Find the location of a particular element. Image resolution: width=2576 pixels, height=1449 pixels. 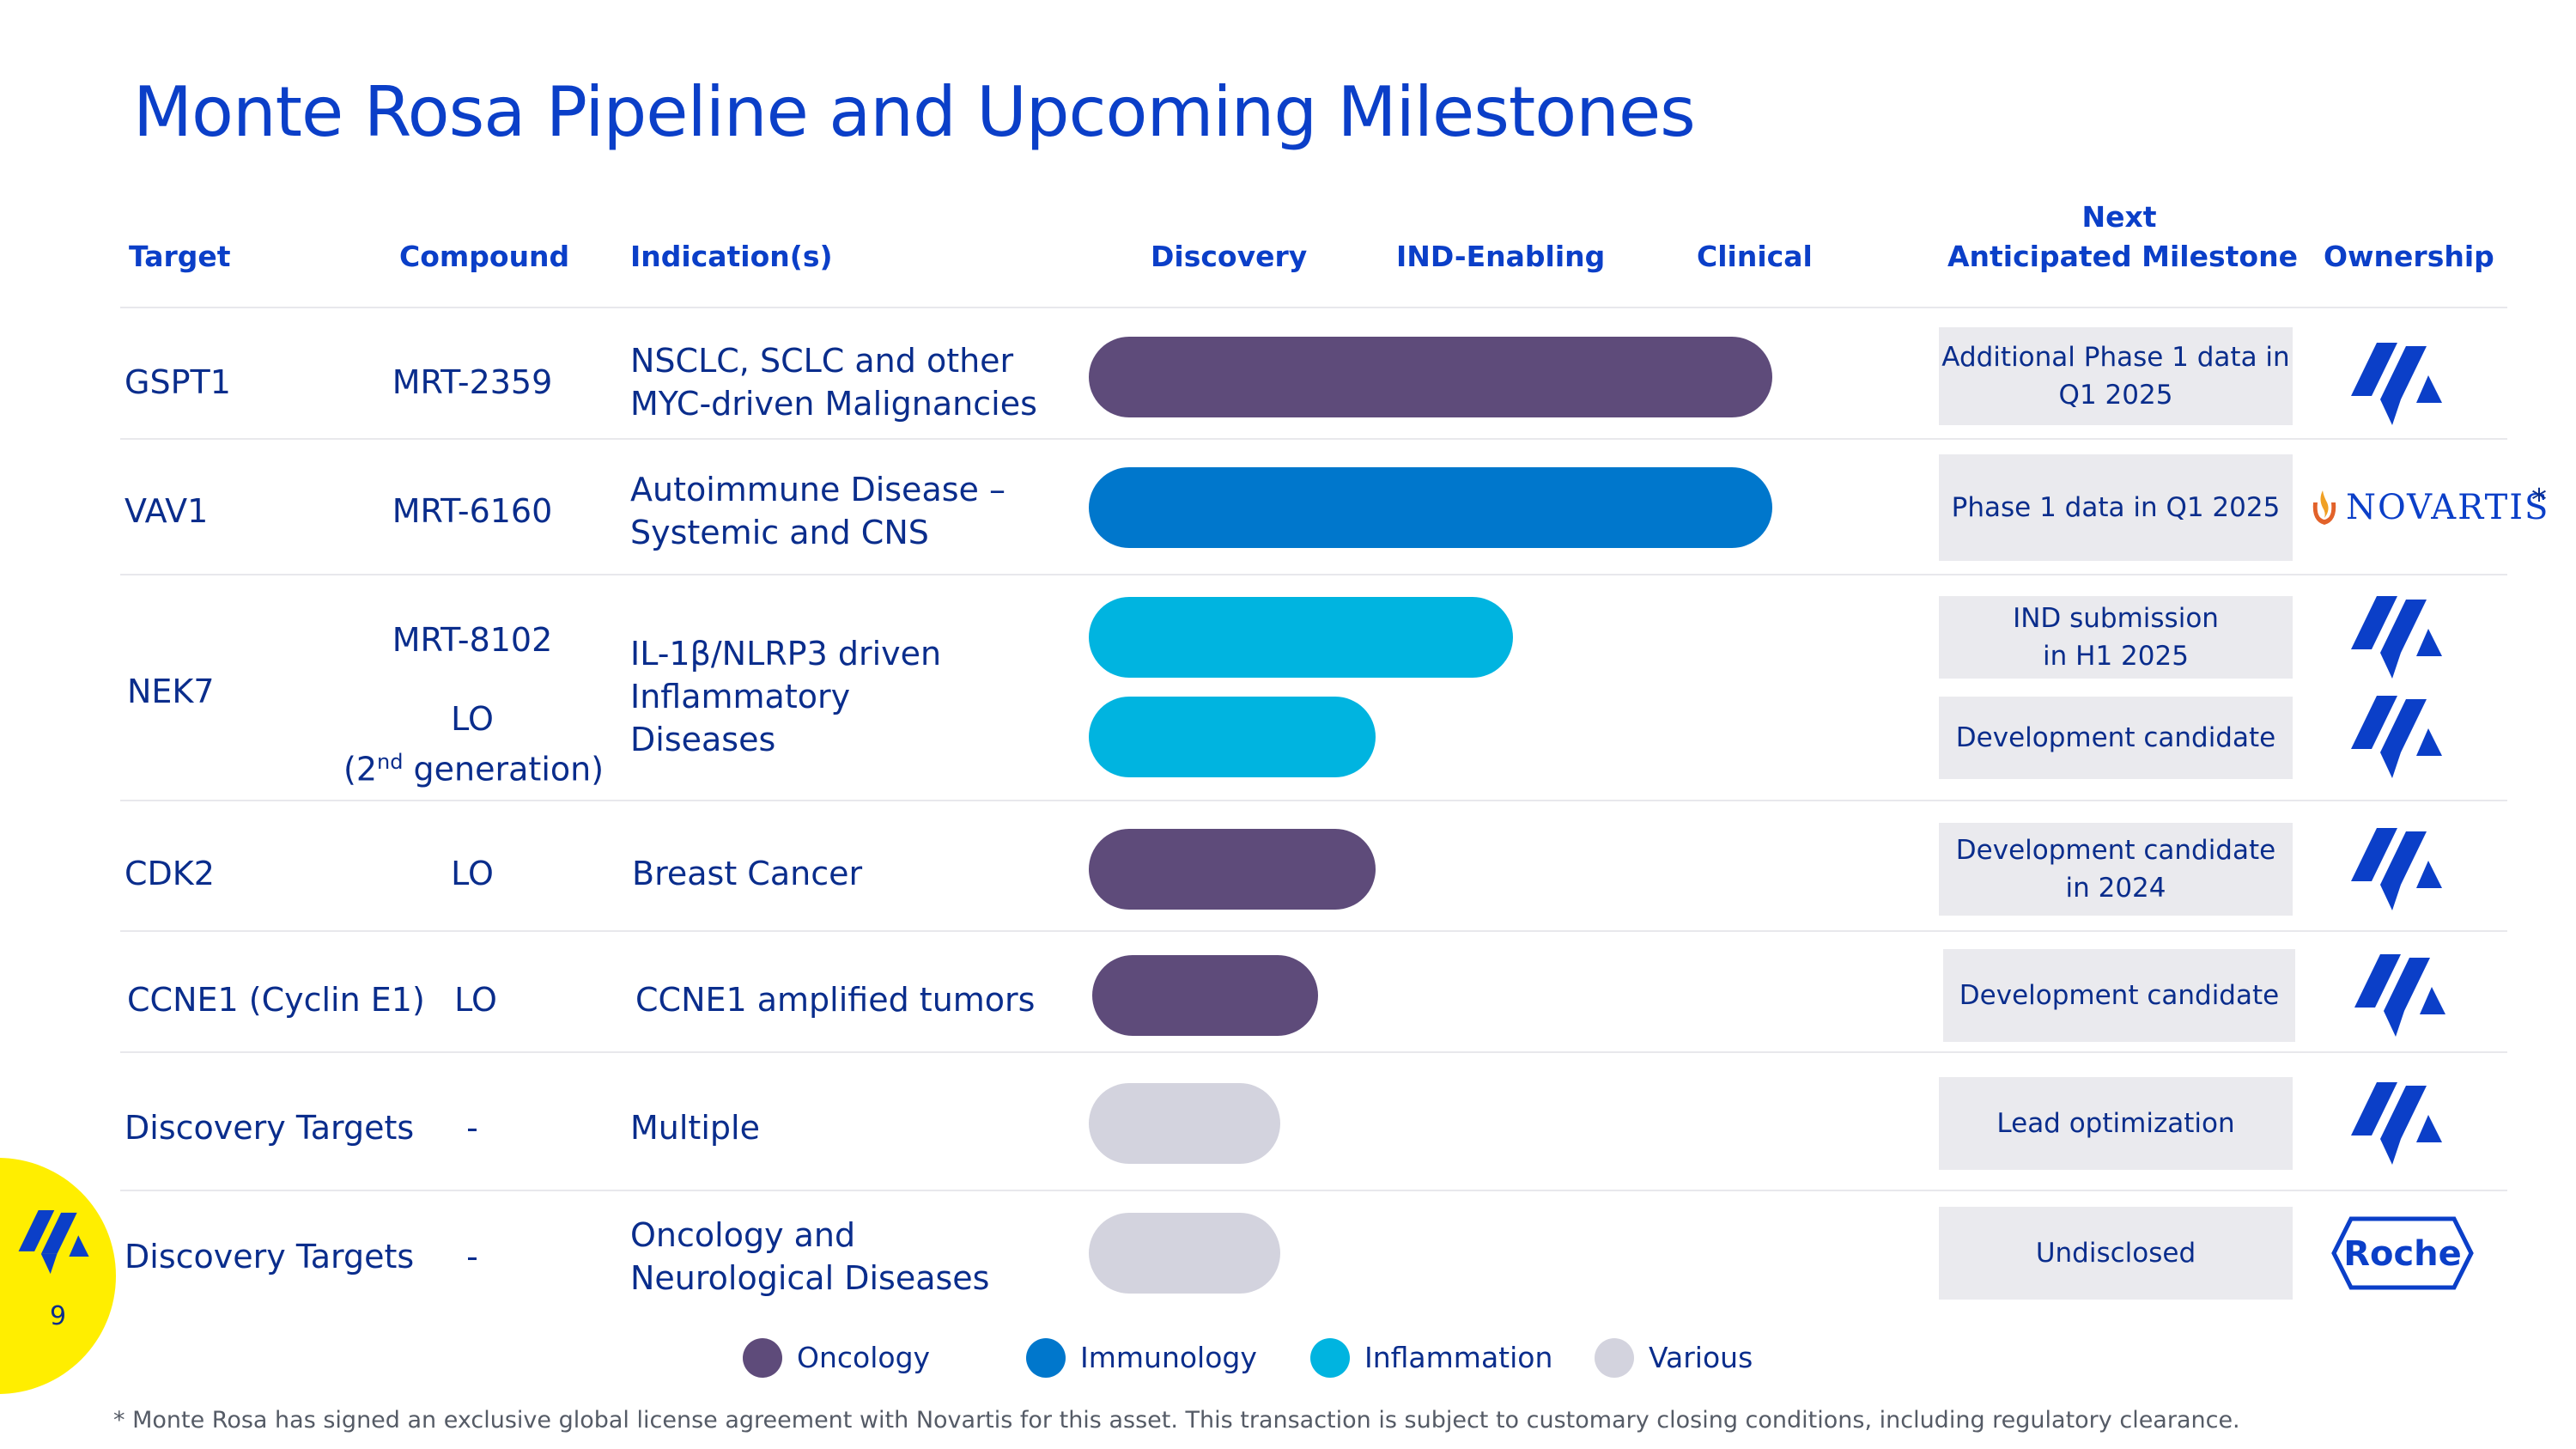

legend-dot-immunology is located at coordinates (1046, 1358).